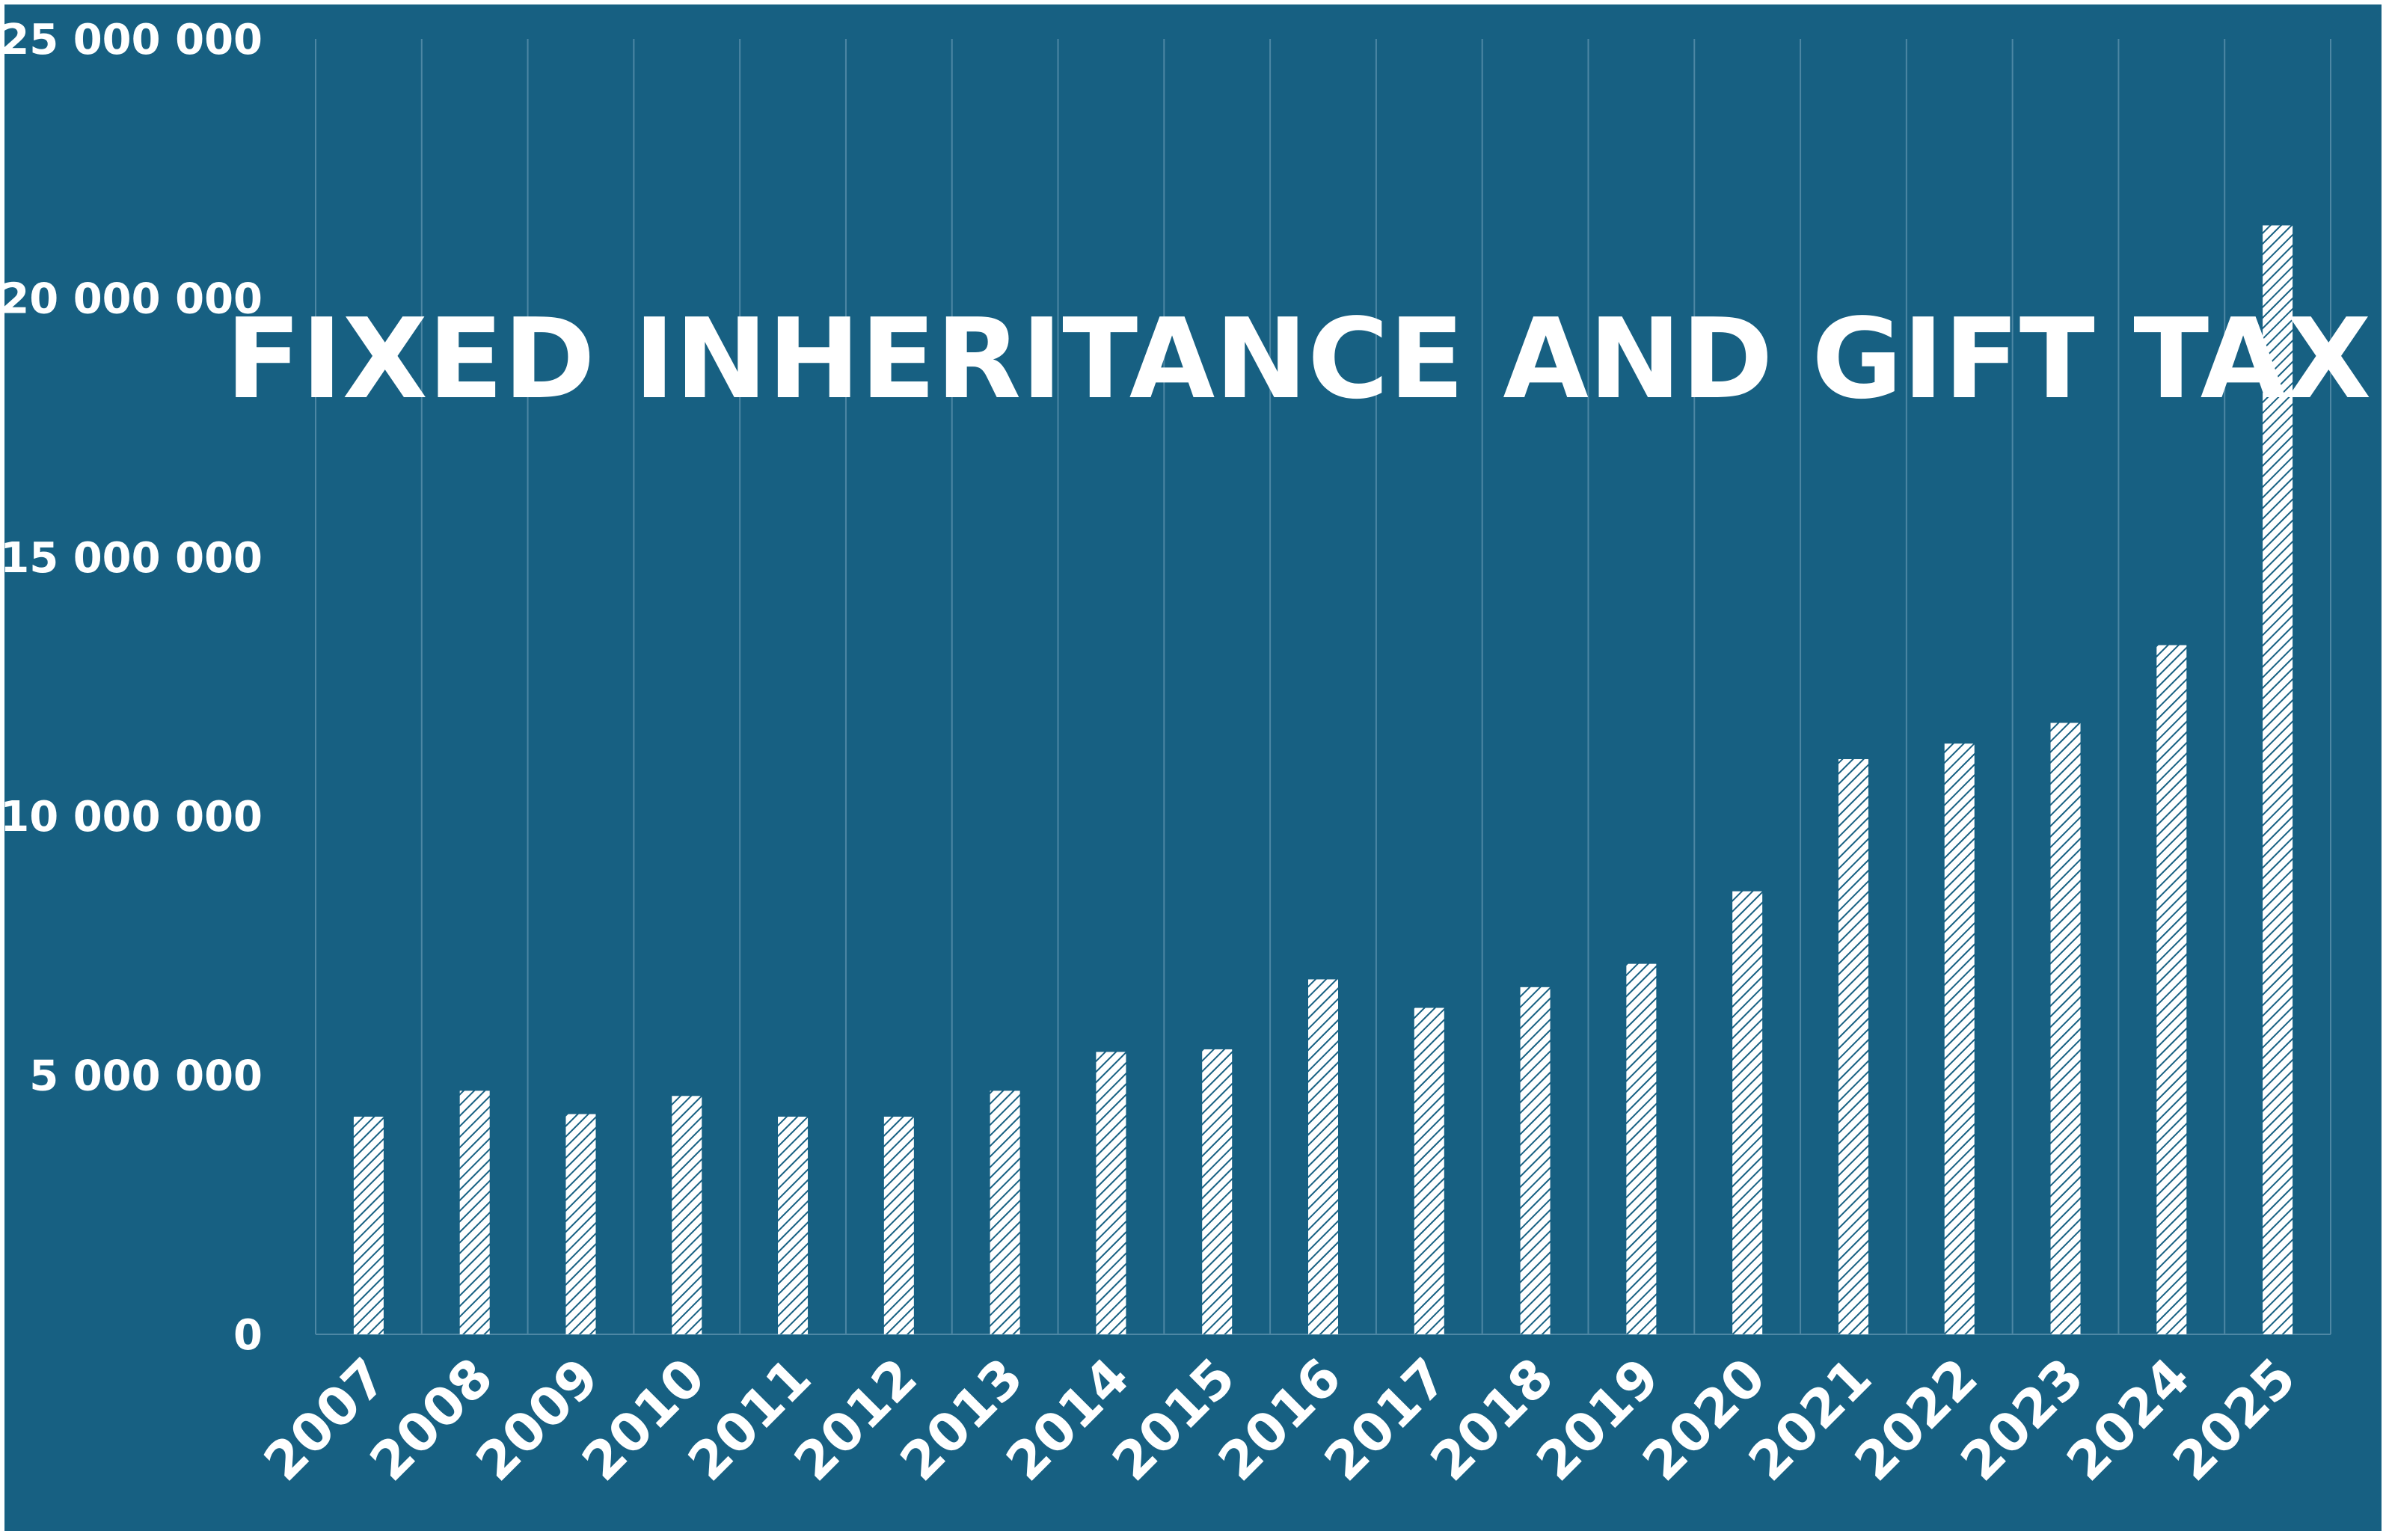 This screenshot has width=2386, height=1540. Describe the element at coordinates (580, 1224) in the screenshot. I see `bar-2009` at that location.